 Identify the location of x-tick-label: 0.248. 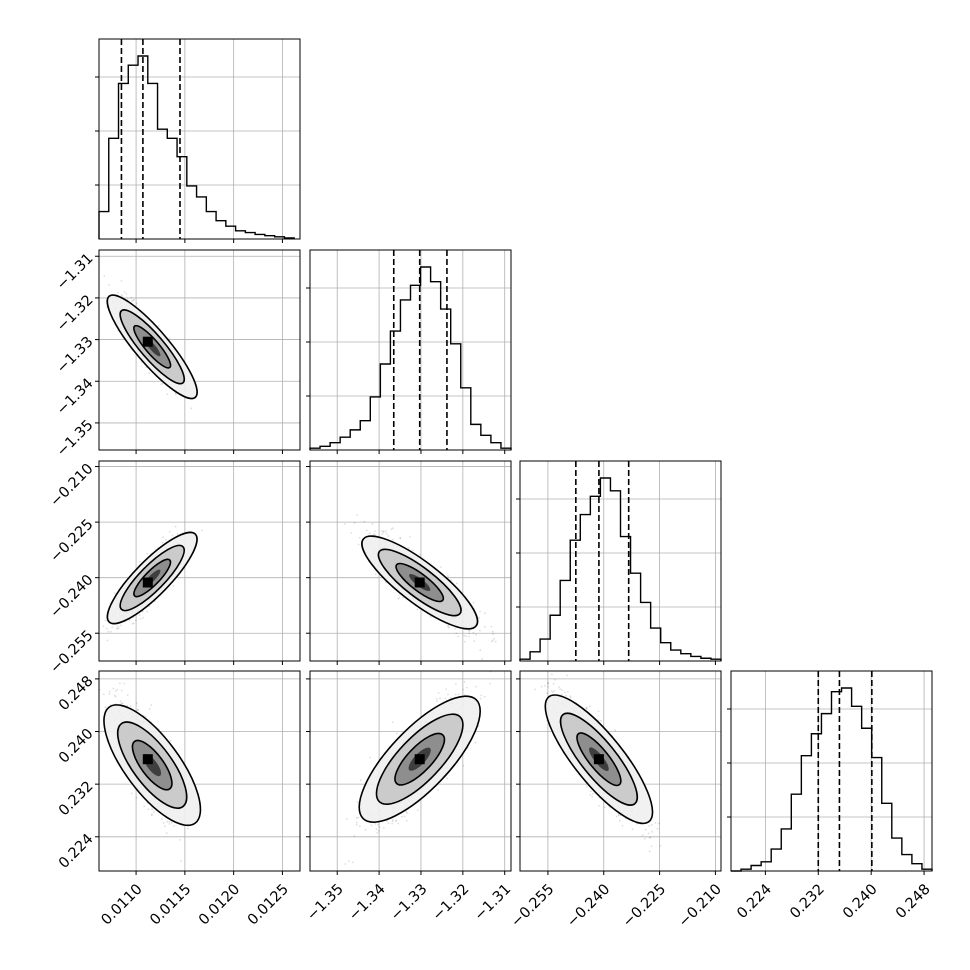
(913, 901).